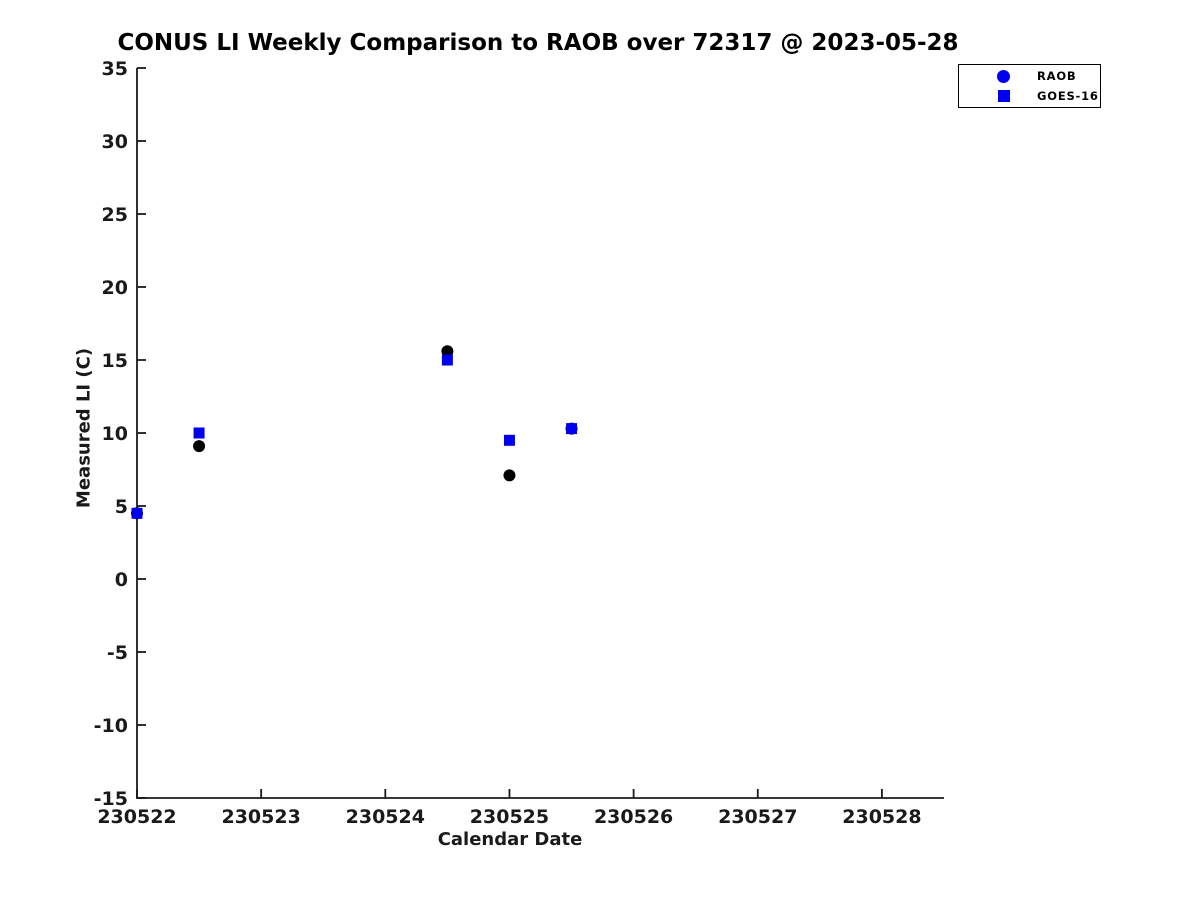 The image size is (1200, 900). Describe the element at coordinates (115, 434) in the screenshot. I see `y-tick-label: 10` at that location.